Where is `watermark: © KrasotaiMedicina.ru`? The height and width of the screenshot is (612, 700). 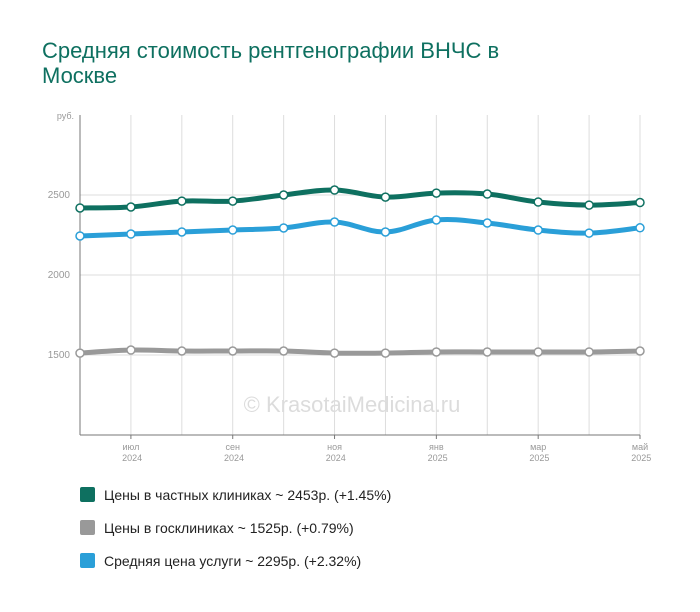 watermark: © KrasotaiMedicina.ru is located at coordinates (352, 404).